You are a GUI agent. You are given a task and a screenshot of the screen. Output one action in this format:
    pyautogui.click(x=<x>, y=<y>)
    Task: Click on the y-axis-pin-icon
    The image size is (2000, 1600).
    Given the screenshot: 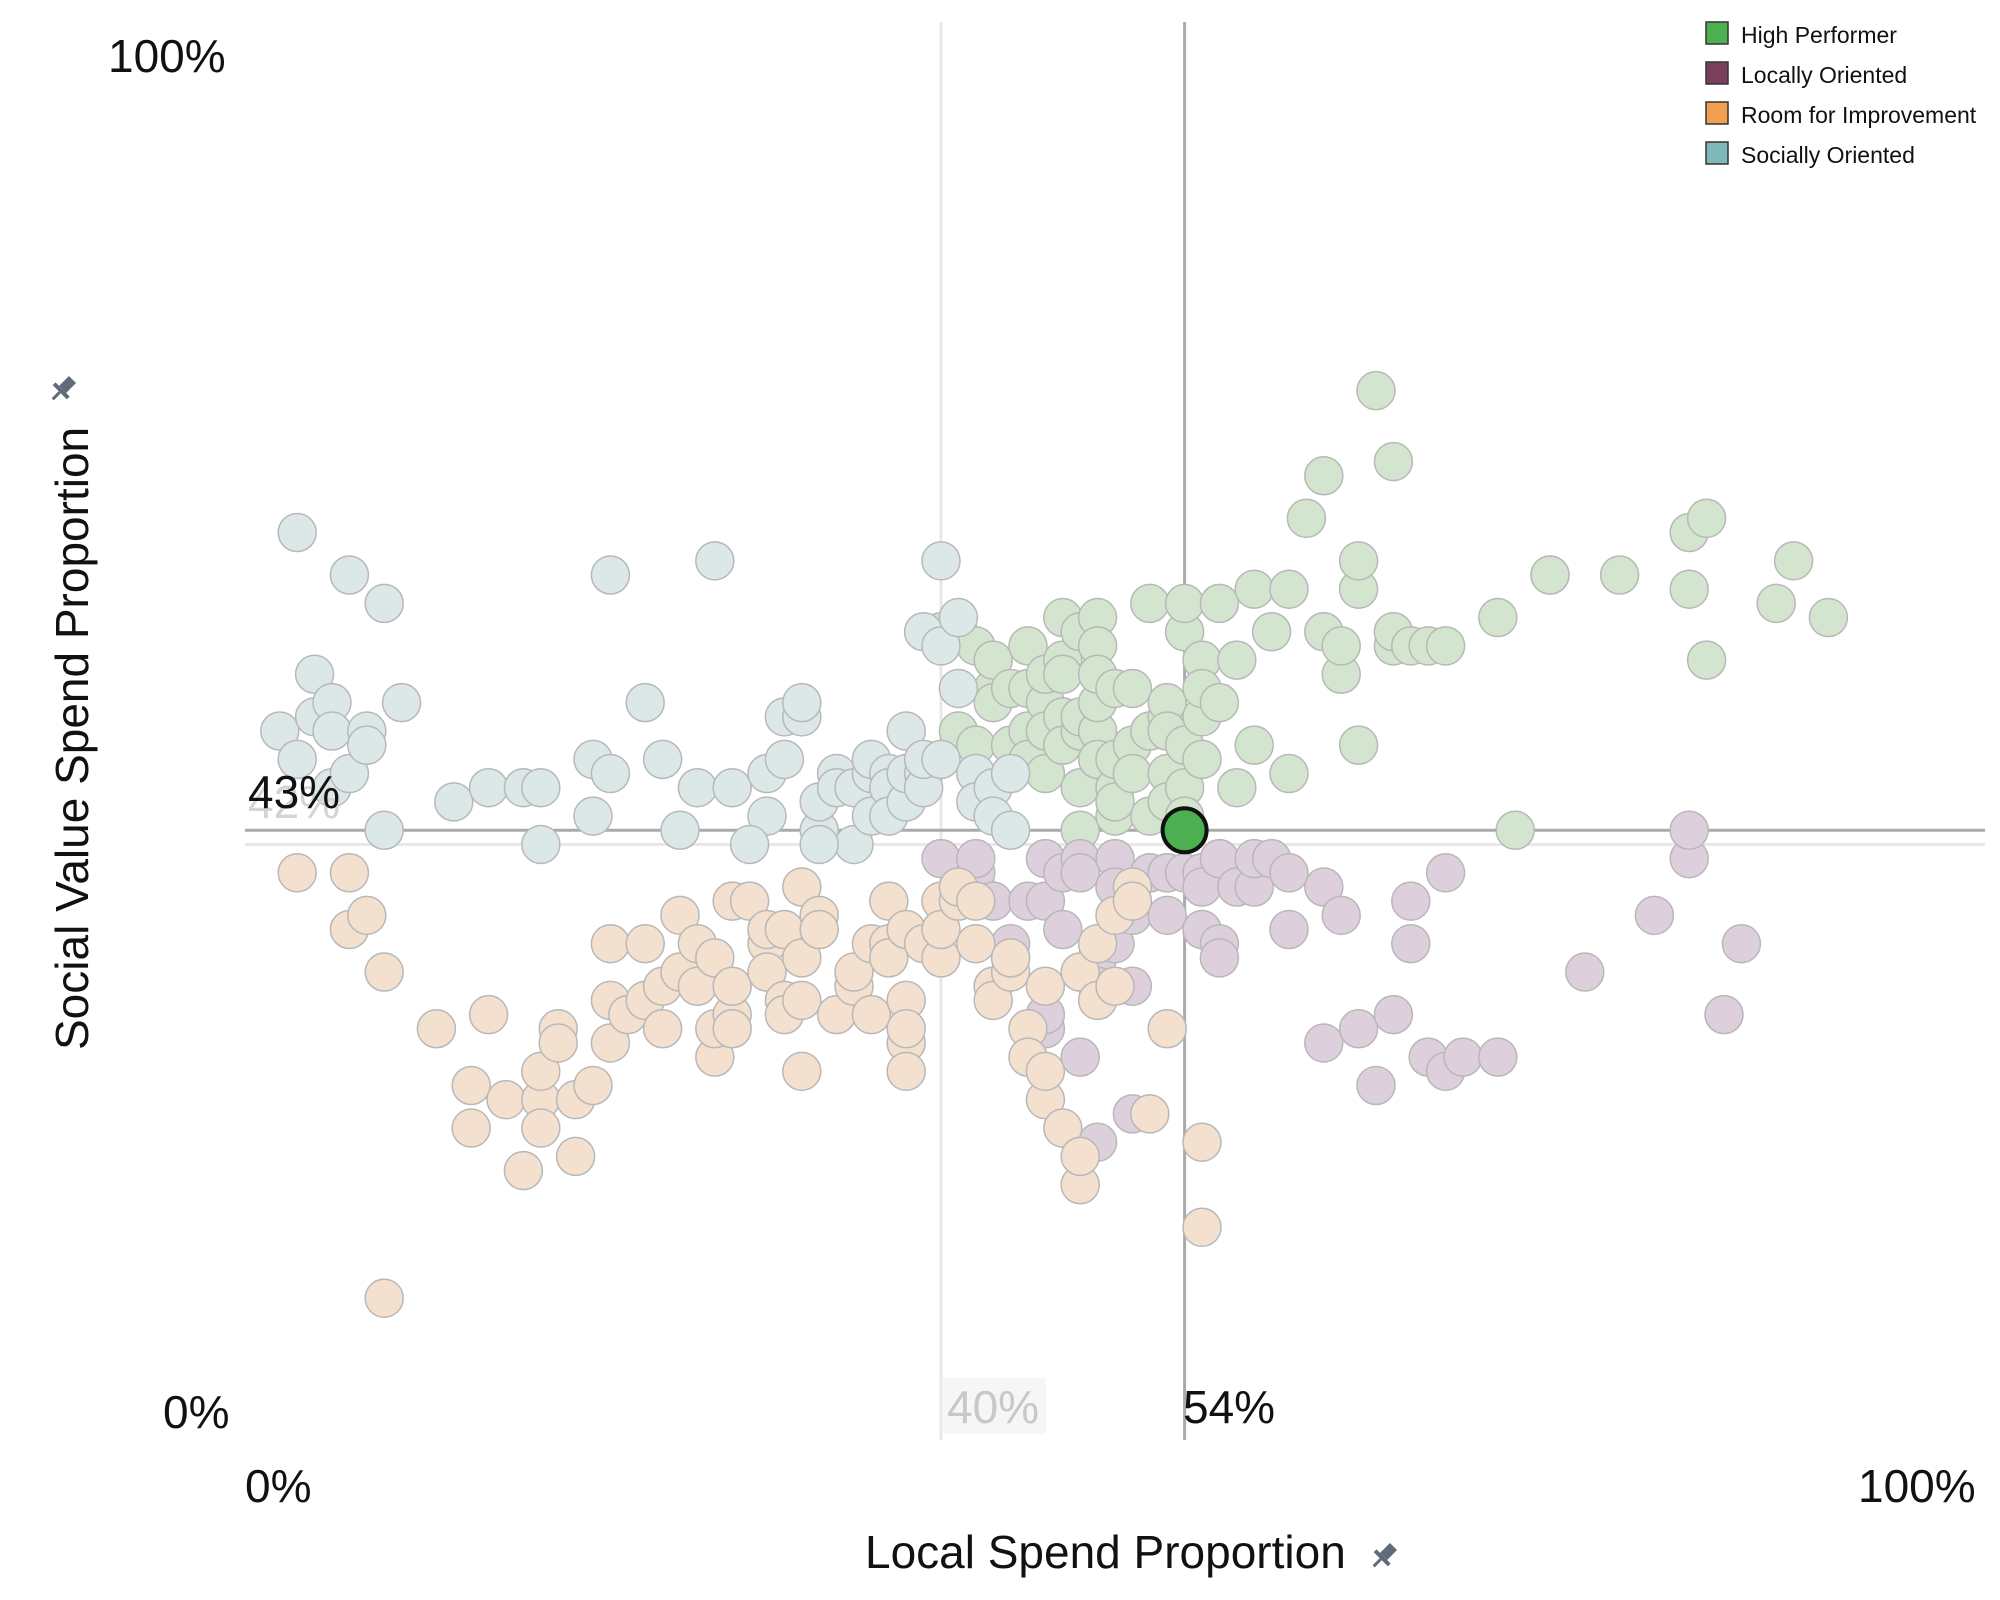 What is the action you would take?
    pyautogui.click(x=63, y=389)
    